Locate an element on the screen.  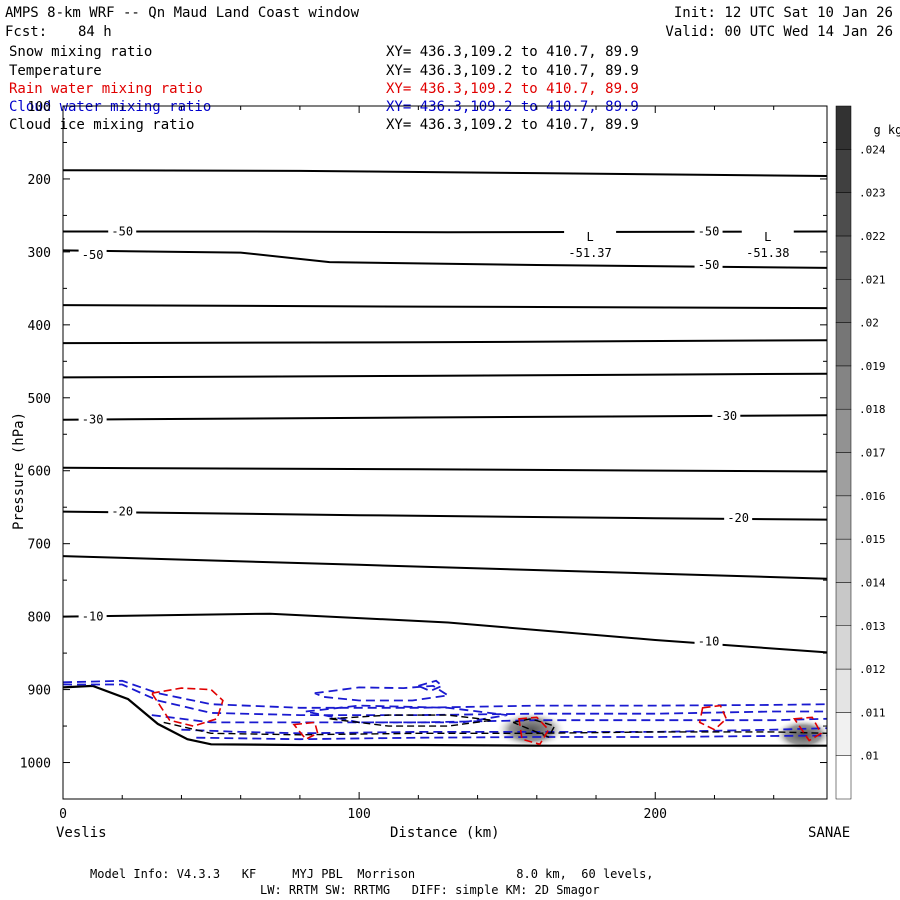
colorbar-tick-label: .023 is located at coordinates (872, 193).